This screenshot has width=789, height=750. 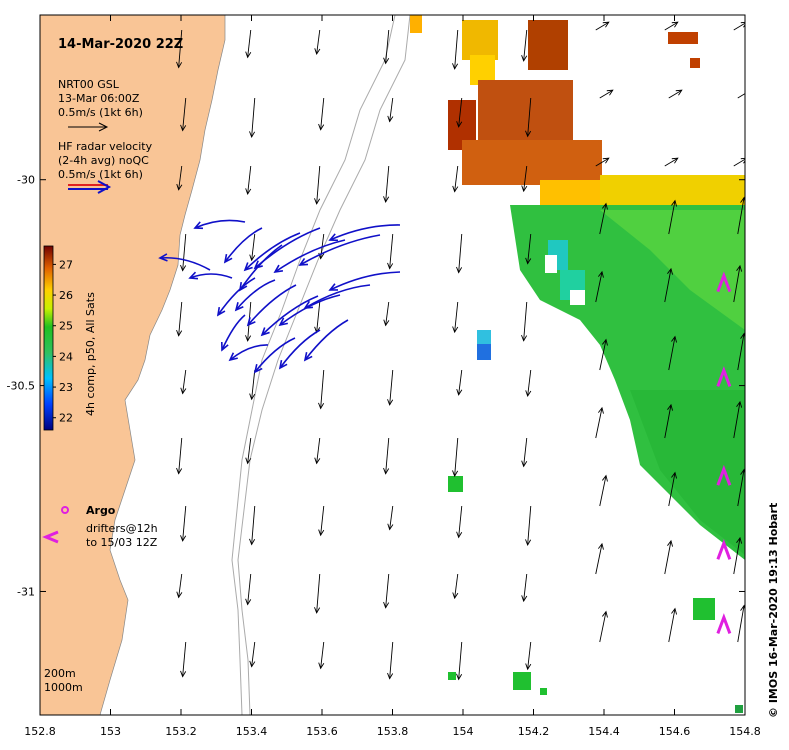 What do you see at coordinates (60, 673) in the screenshot?
I see `legend-isobath-200: 200m` at bounding box center [60, 673].